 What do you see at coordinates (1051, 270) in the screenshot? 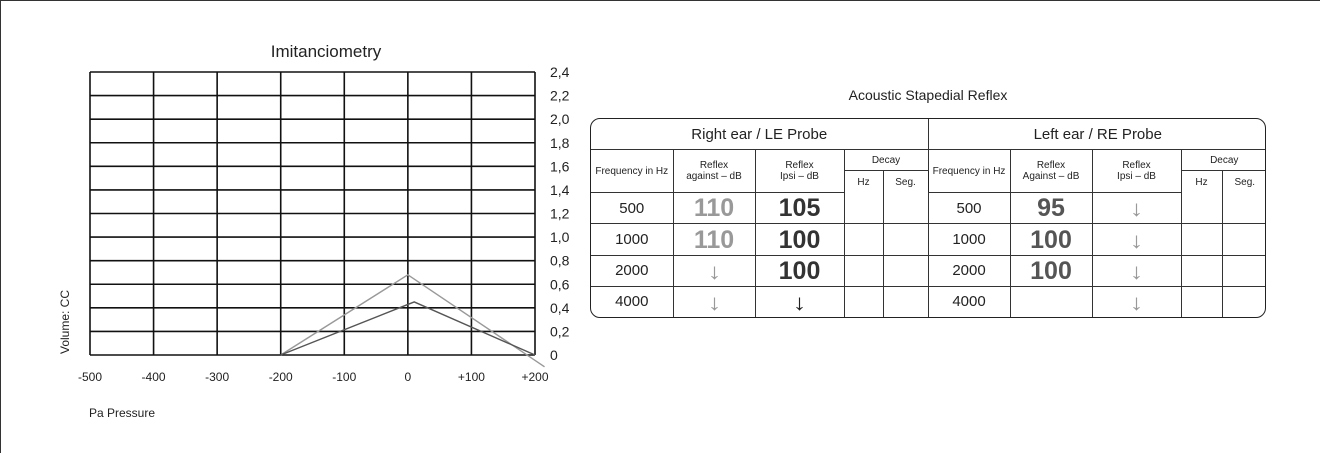
I see `left-against-cell: 100` at bounding box center [1051, 270].